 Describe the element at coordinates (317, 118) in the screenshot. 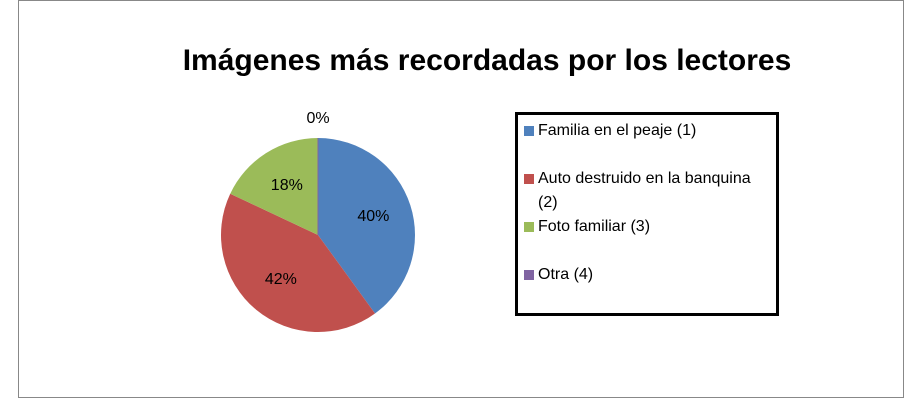

I see `data-label: 0%` at that location.